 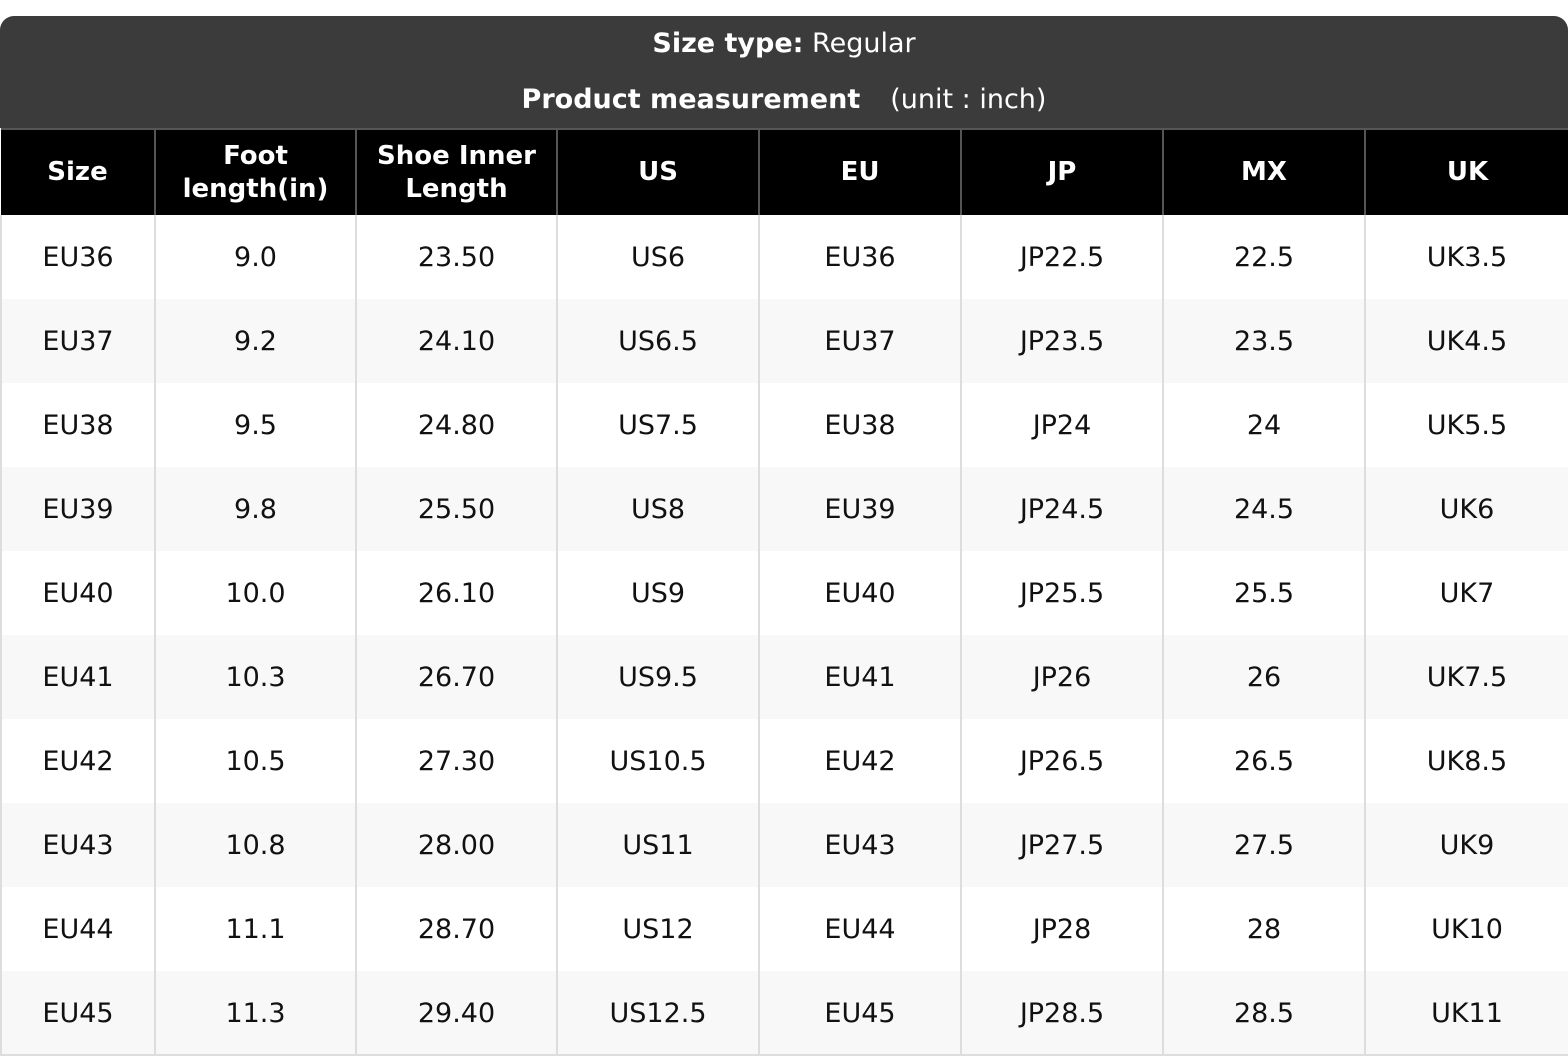 I want to click on table-cell: 29.40, so click(x=456, y=1012).